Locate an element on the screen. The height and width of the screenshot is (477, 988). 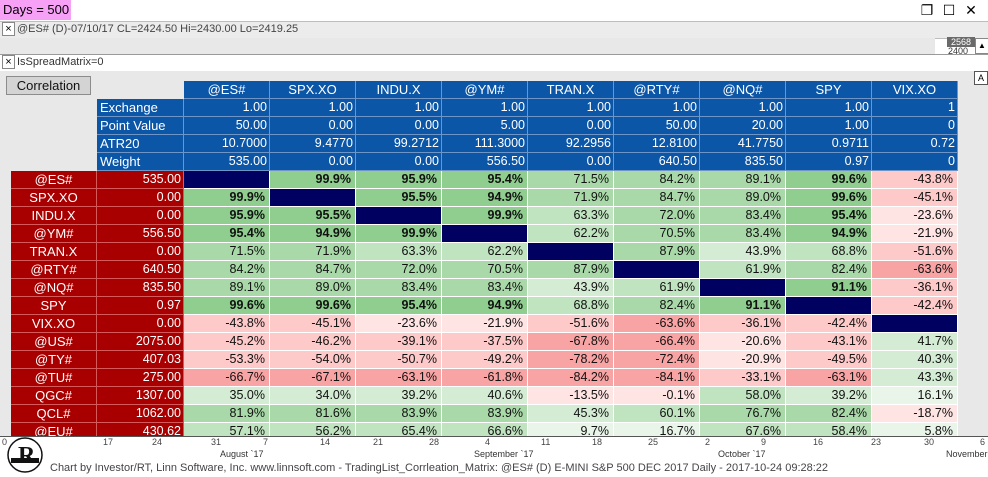
correlation-cell: -43.8% is located at coordinates (227, 324).